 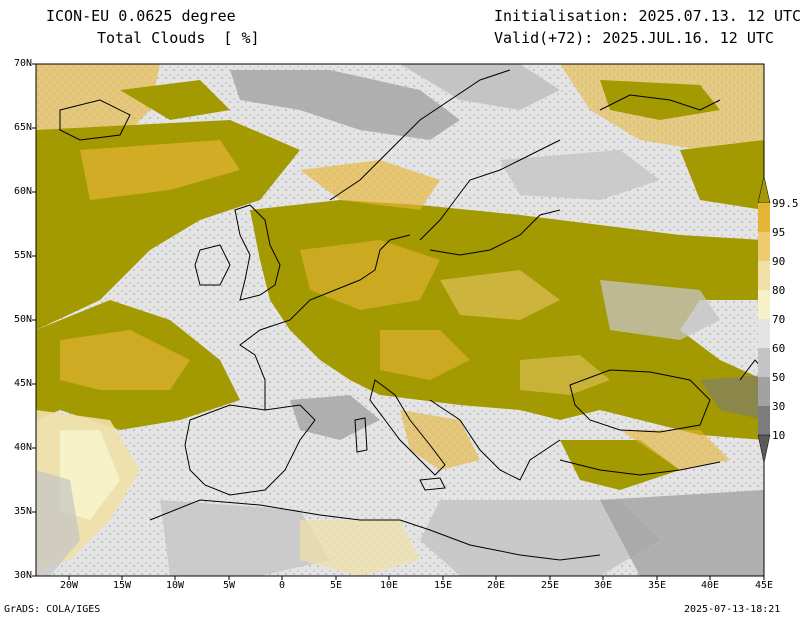 I want to click on footer-credit: GrADS: COLA/IGES, so click(x=52, y=609).